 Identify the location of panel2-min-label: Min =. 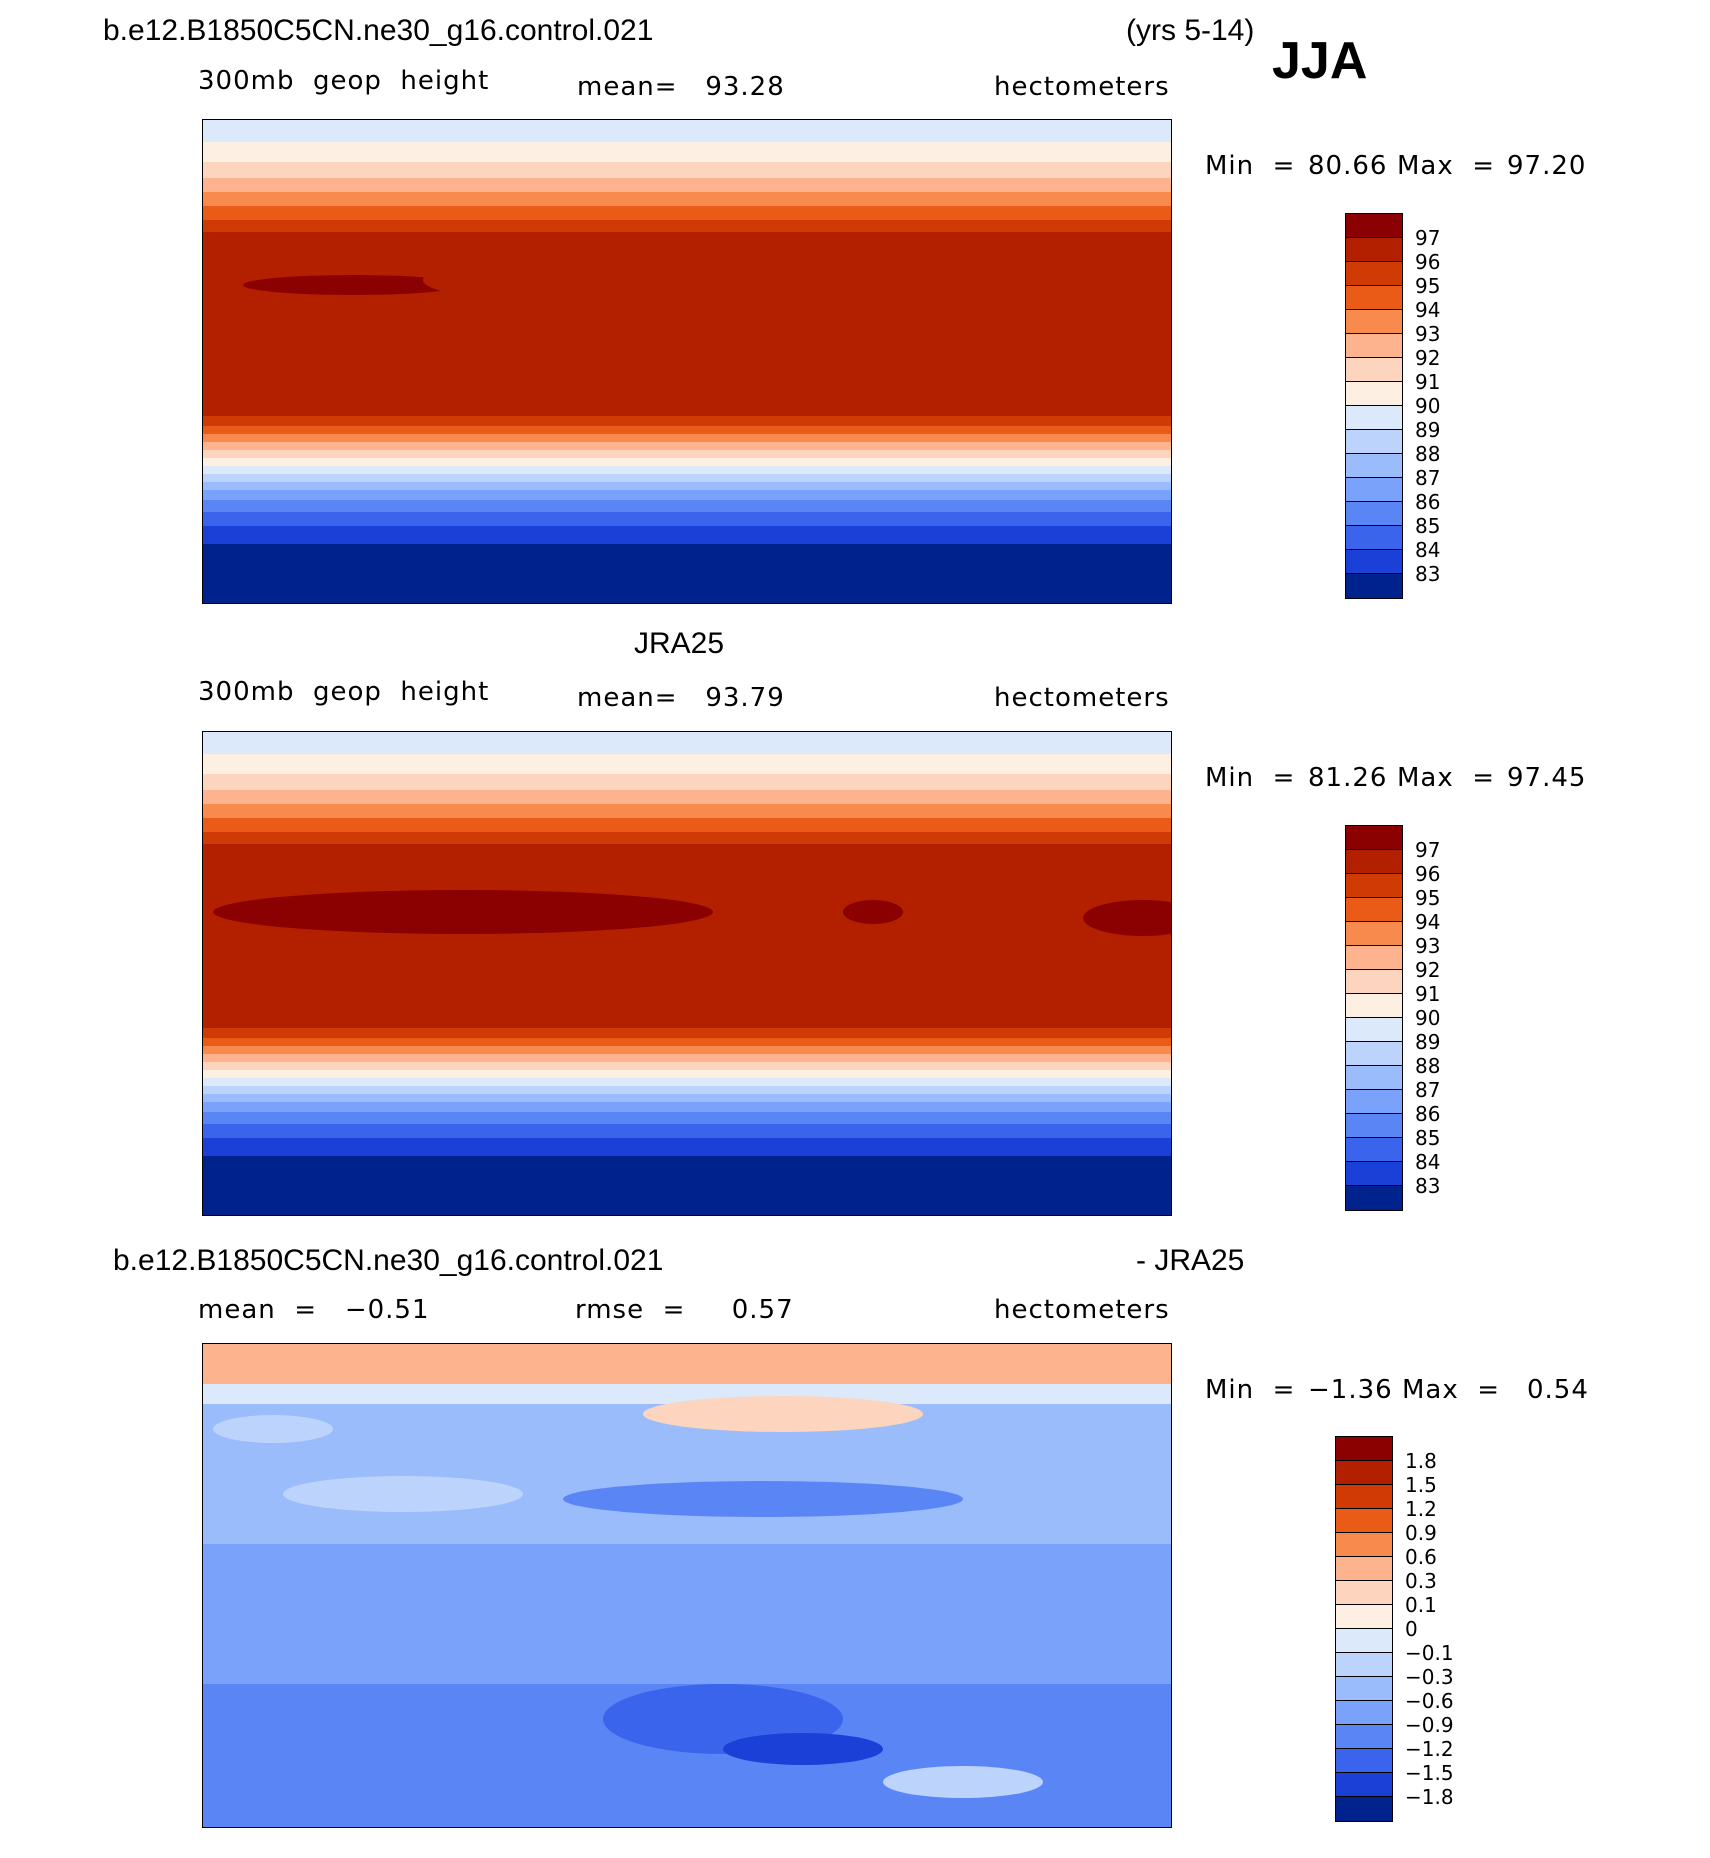
(1250, 778).